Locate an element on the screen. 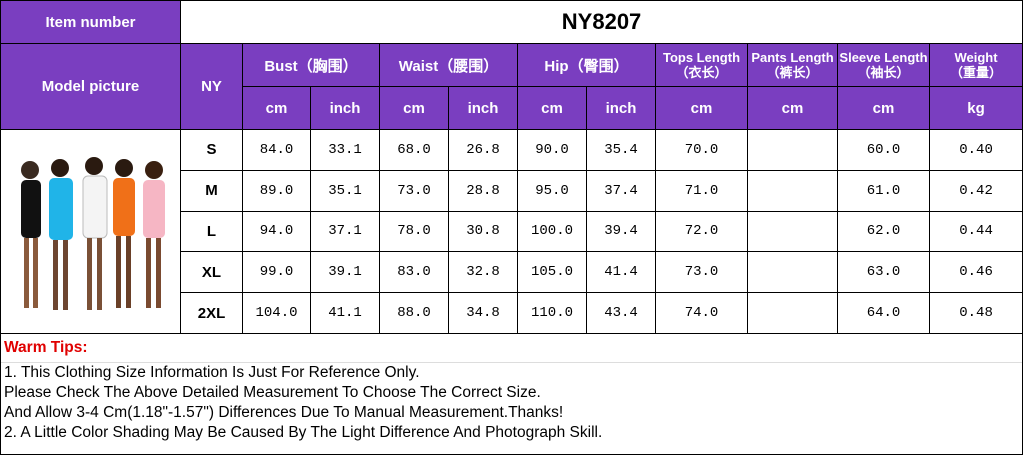 This screenshot has width=1024, height=455. value-cell: 95.0 is located at coordinates (552, 190).